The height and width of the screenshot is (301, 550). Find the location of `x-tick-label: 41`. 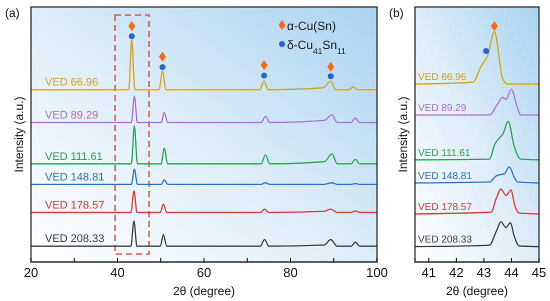

x-tick-label: 41 is located at coordinates (429, 272).